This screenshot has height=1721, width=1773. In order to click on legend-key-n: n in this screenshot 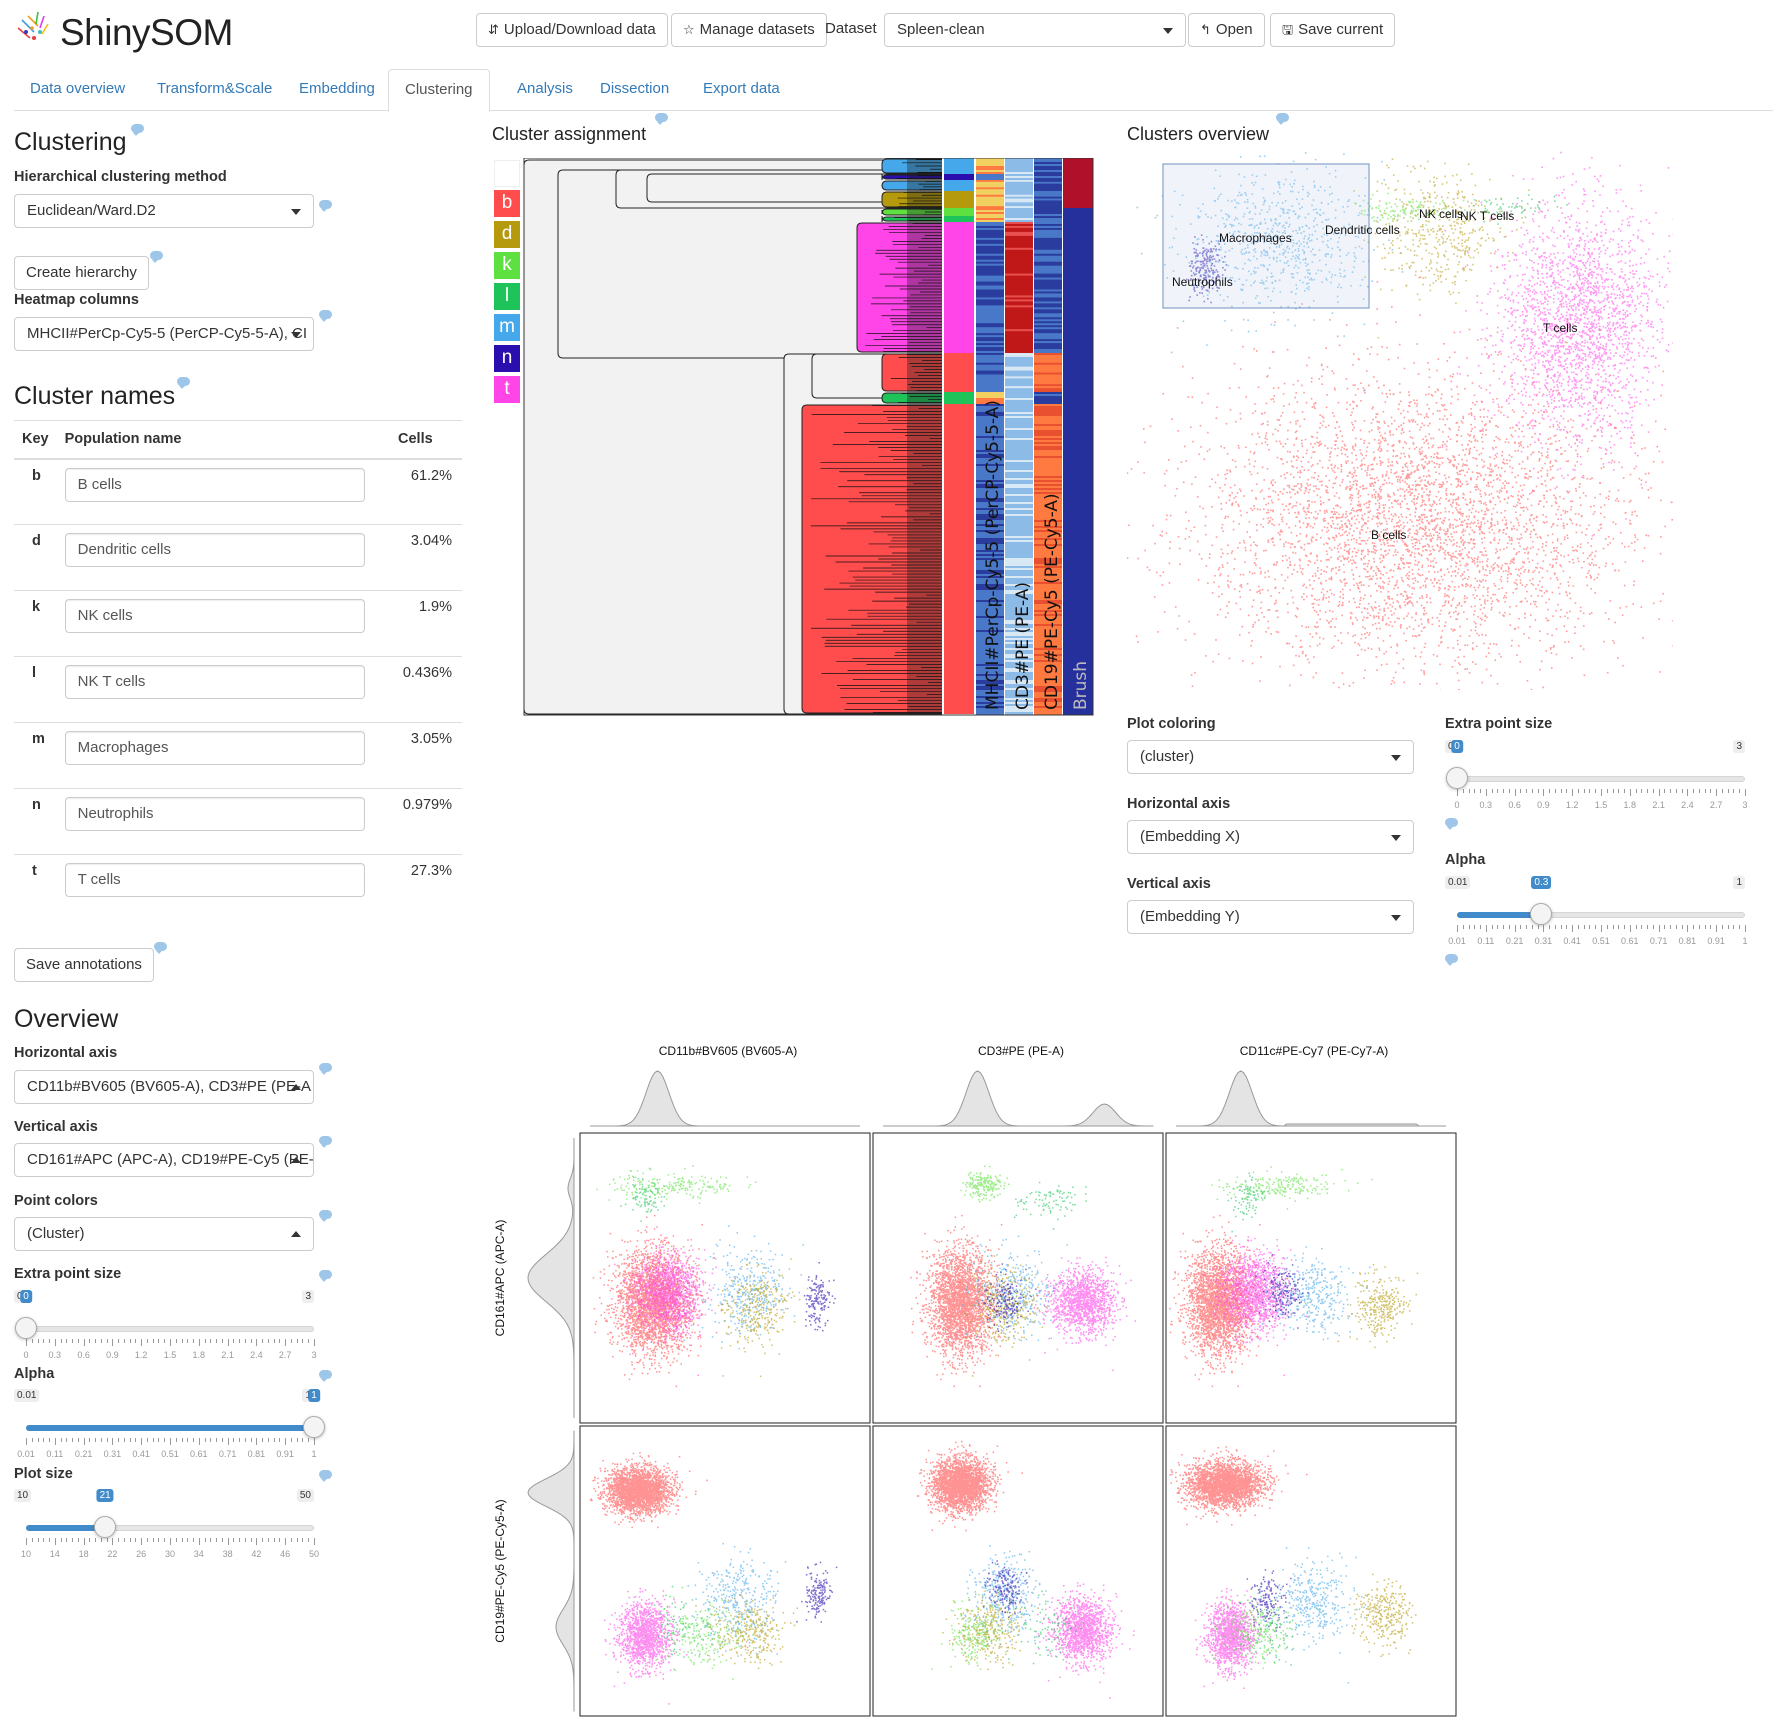, I will do `click(507, 358)`.